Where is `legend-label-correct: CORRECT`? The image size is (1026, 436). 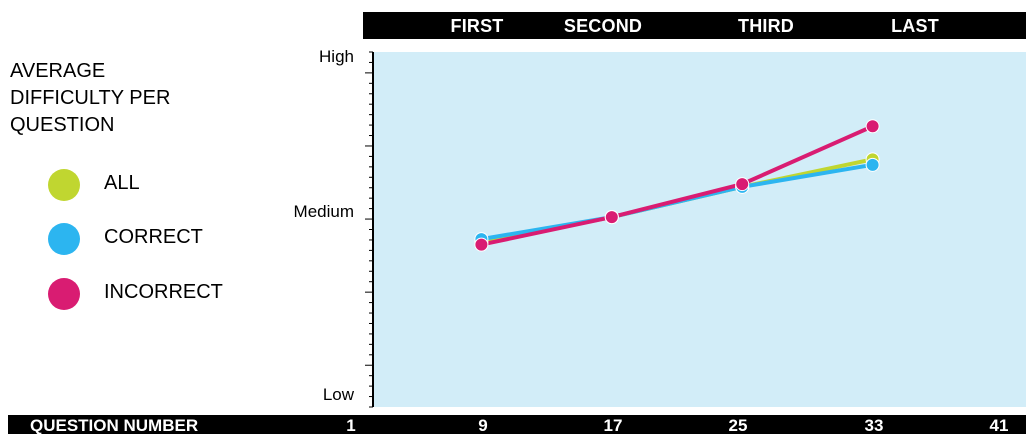 legend-label-correct: CORRECT is located at coordinates (153, 237).